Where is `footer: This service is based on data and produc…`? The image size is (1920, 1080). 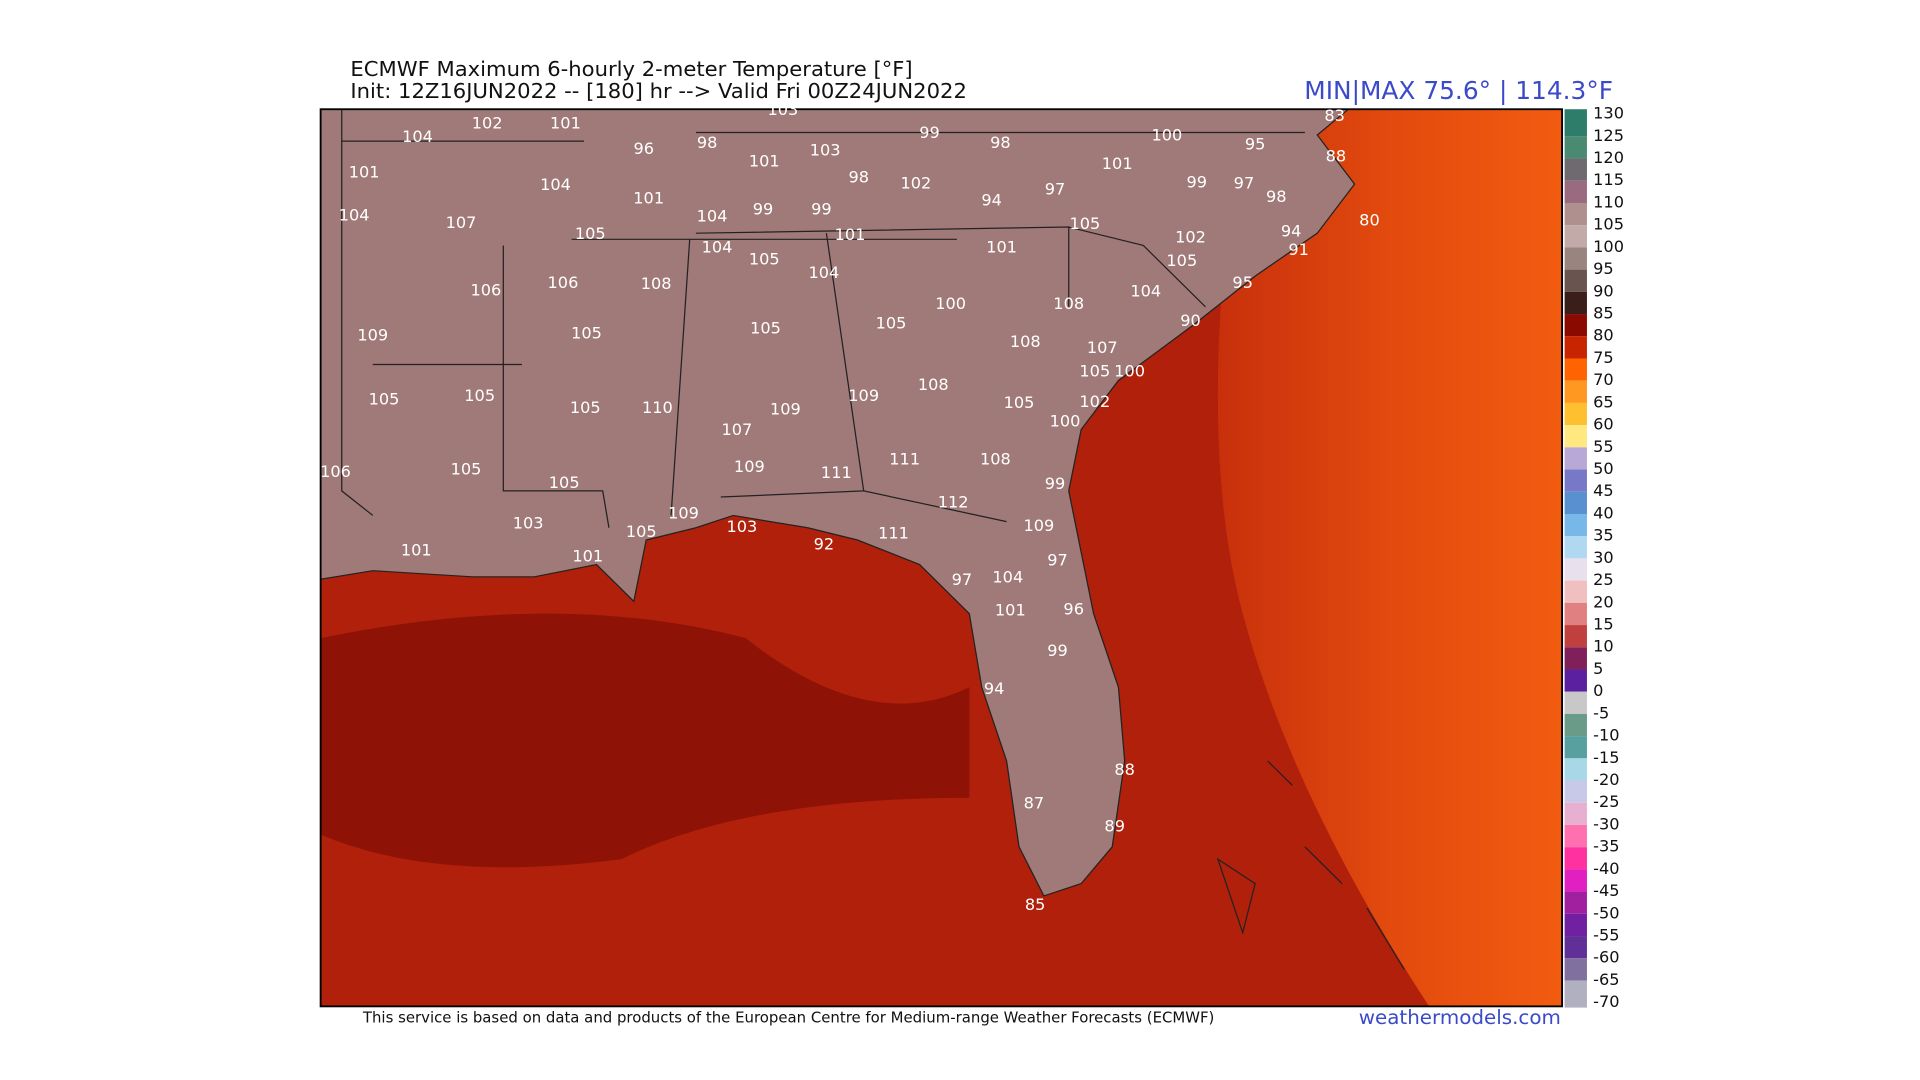
footer: This service is based on data and produc… is located at coordinates (788, 1018).